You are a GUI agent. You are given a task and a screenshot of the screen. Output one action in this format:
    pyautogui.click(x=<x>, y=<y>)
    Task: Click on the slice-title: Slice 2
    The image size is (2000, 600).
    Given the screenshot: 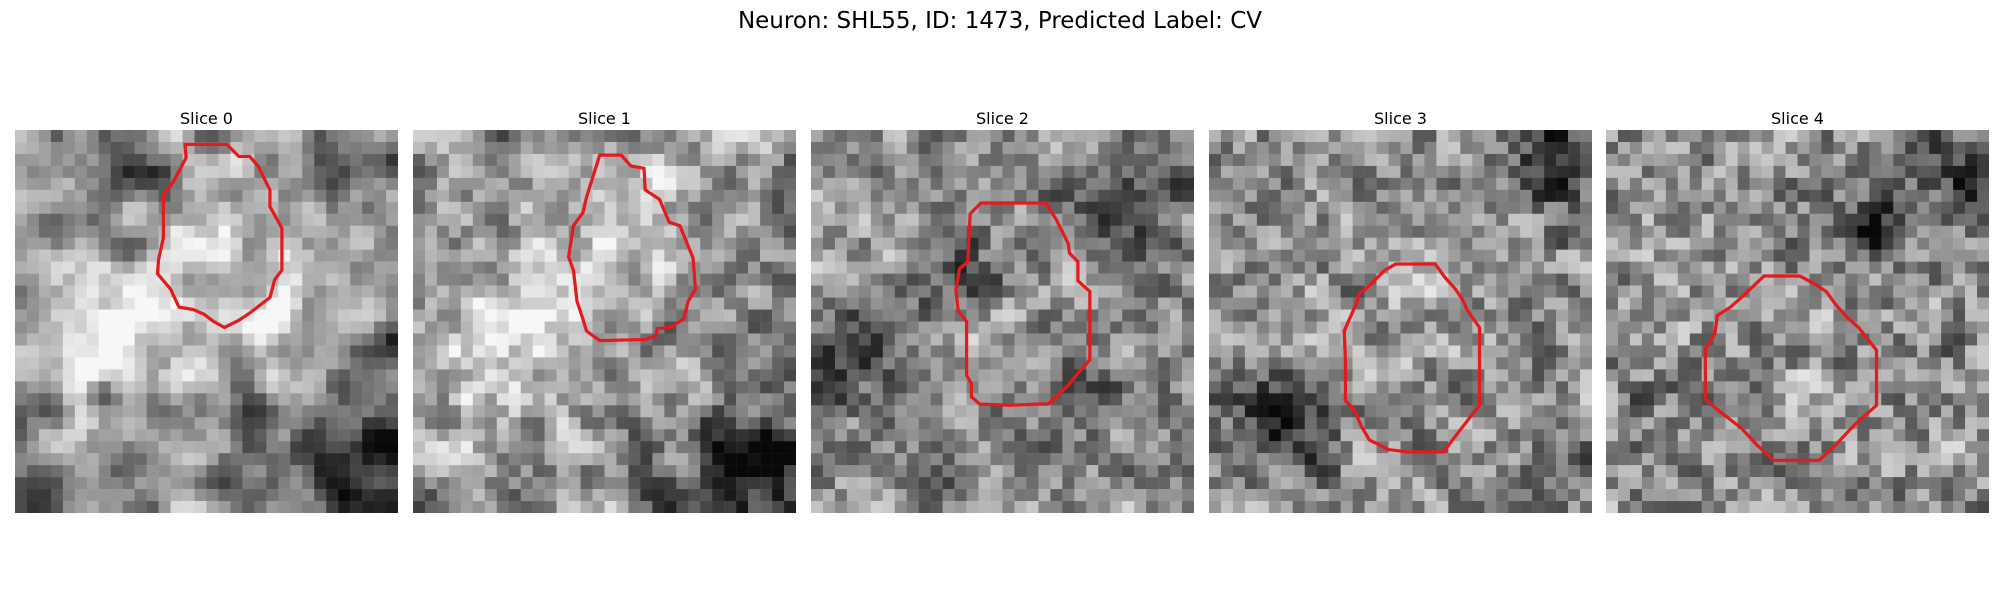 What is the action you would take?
    pyautogui.click(x=1002, y=118)
    